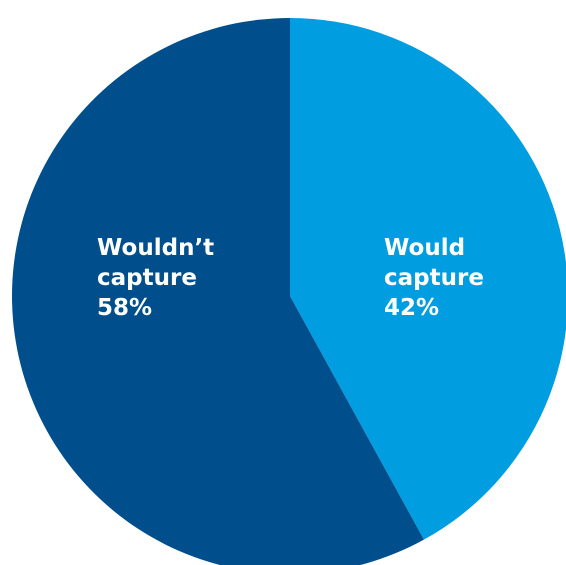 The width and height of the screenshot is (566, 565). Describe the element at coordinates (290, 278) in the screenshot. I see `pie-labels: Would capture 42% Wouldn’t capture 58%` at that location.